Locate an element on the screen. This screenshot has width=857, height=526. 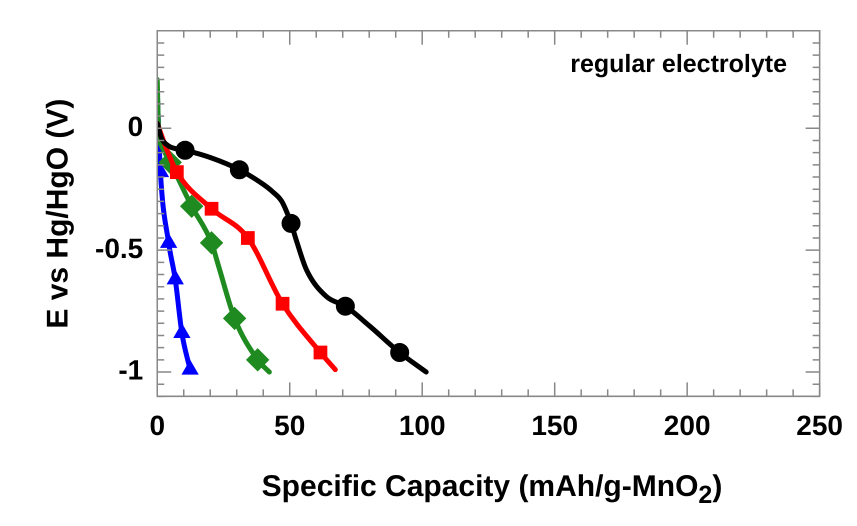
y-axis-title: E vs Hg/HgO (V) is located at coordinates (57, 213).